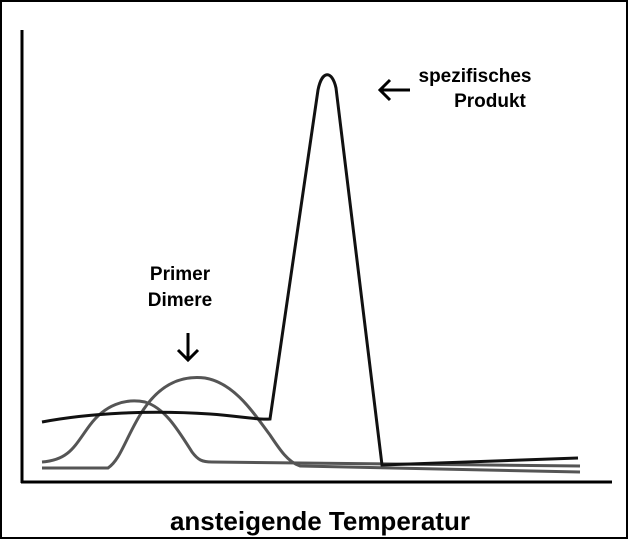 The height and width of the screenshot is (539, 628). I want to click on dimer-arrow, so click(188, 348).